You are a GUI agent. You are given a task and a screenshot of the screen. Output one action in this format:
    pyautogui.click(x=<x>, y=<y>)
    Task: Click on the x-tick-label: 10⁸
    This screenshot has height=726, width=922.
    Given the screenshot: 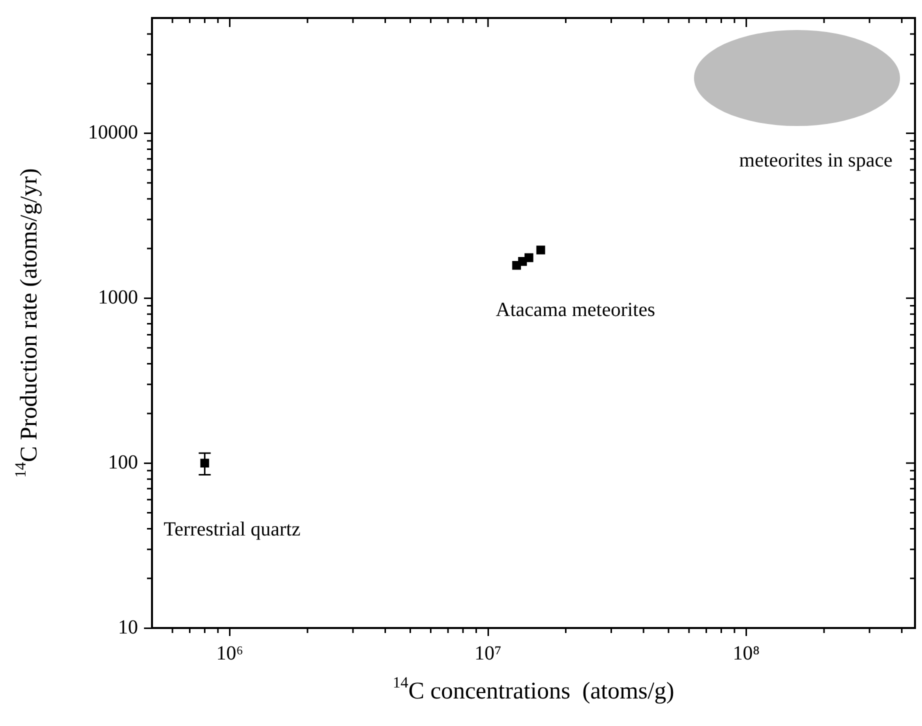 What is the action you would take?
    pyautogui.click(x=746, y=653)
    